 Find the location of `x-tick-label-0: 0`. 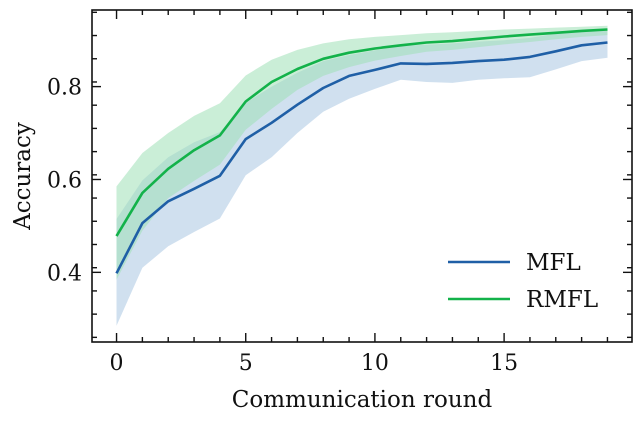

x-tick-label-0: 0 is located at coordinates (117, 363).